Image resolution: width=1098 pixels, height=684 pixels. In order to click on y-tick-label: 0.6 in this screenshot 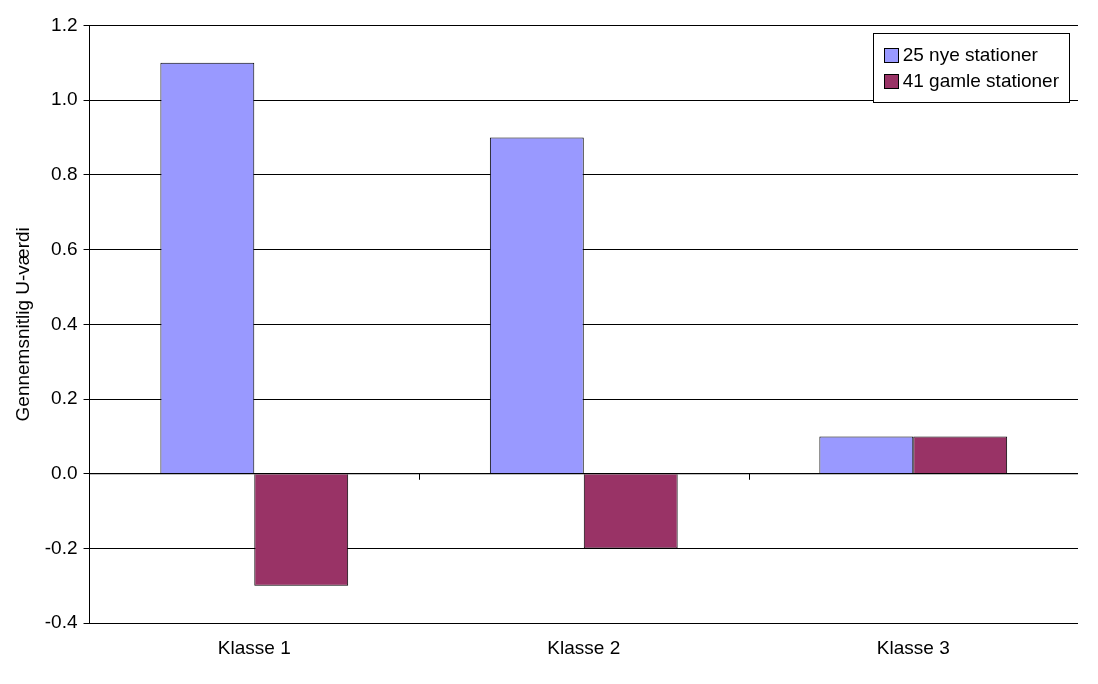, I will do `click(64, 248)`.